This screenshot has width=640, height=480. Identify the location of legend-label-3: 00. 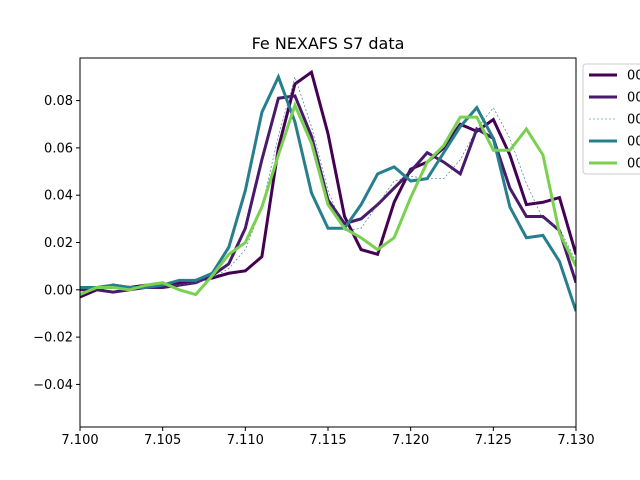
(633, 120).